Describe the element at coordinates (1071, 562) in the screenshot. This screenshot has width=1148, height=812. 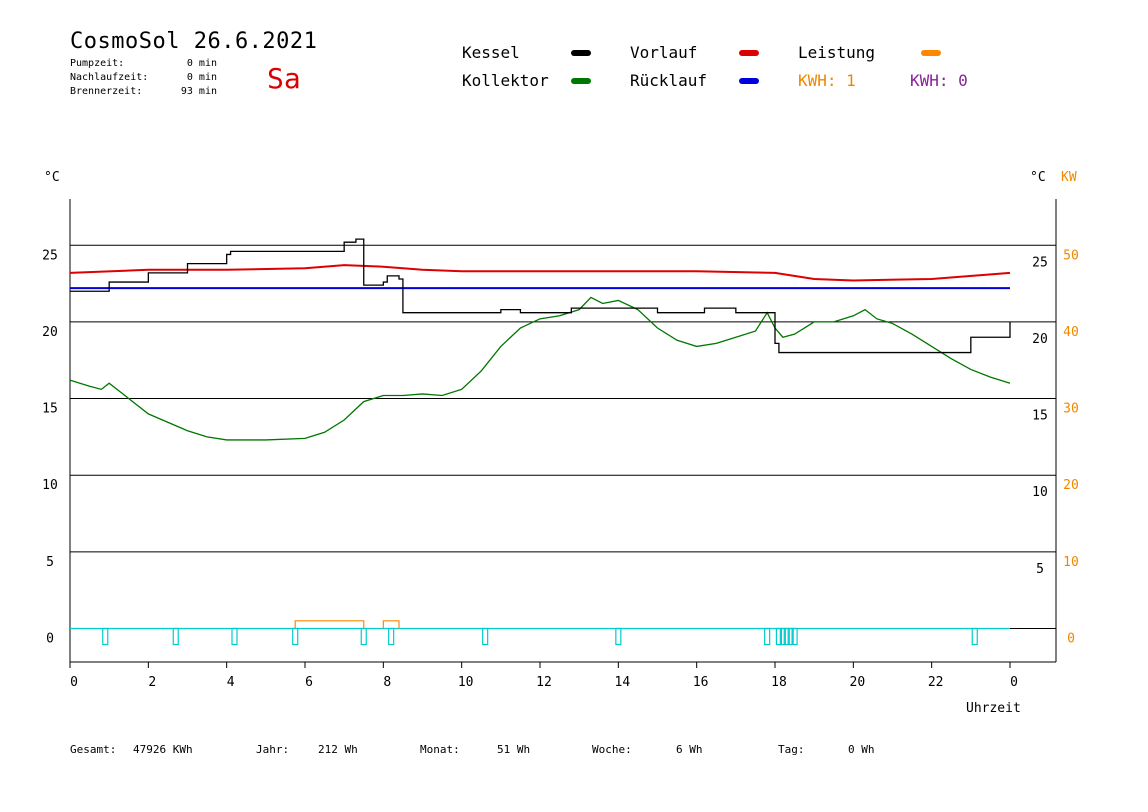
I see `y-right-kw-tick-label: 10` at that location.